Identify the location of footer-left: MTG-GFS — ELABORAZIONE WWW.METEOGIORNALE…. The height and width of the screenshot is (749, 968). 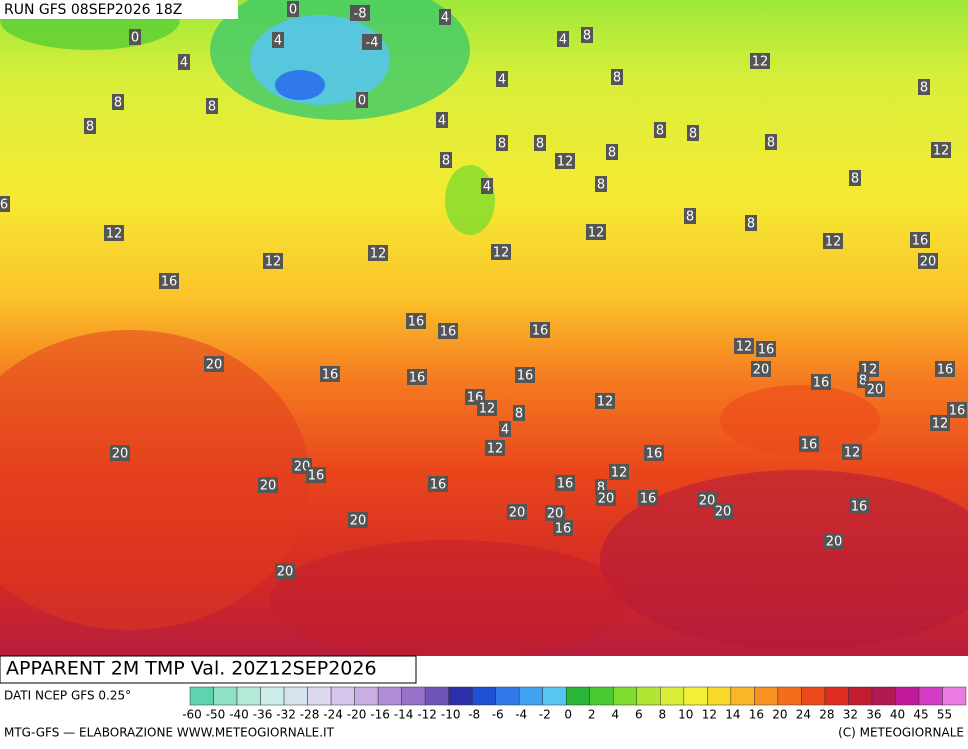
(169, 733).